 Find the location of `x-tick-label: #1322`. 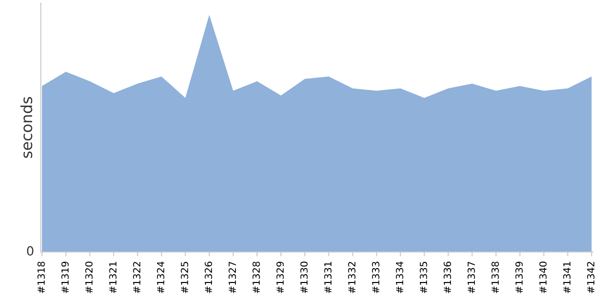

x-tick-label: #1322 is located at coordinates (136, 278).